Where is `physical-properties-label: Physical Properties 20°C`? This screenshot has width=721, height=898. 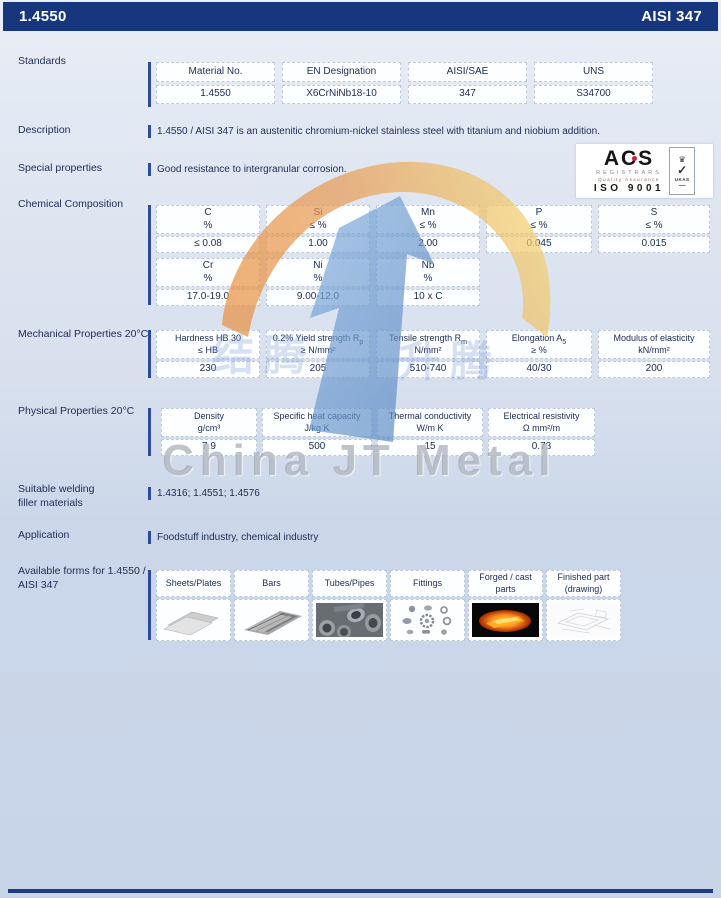 physical-properties-label: Physical Properties 20°C is located at coordinates (76, 411).